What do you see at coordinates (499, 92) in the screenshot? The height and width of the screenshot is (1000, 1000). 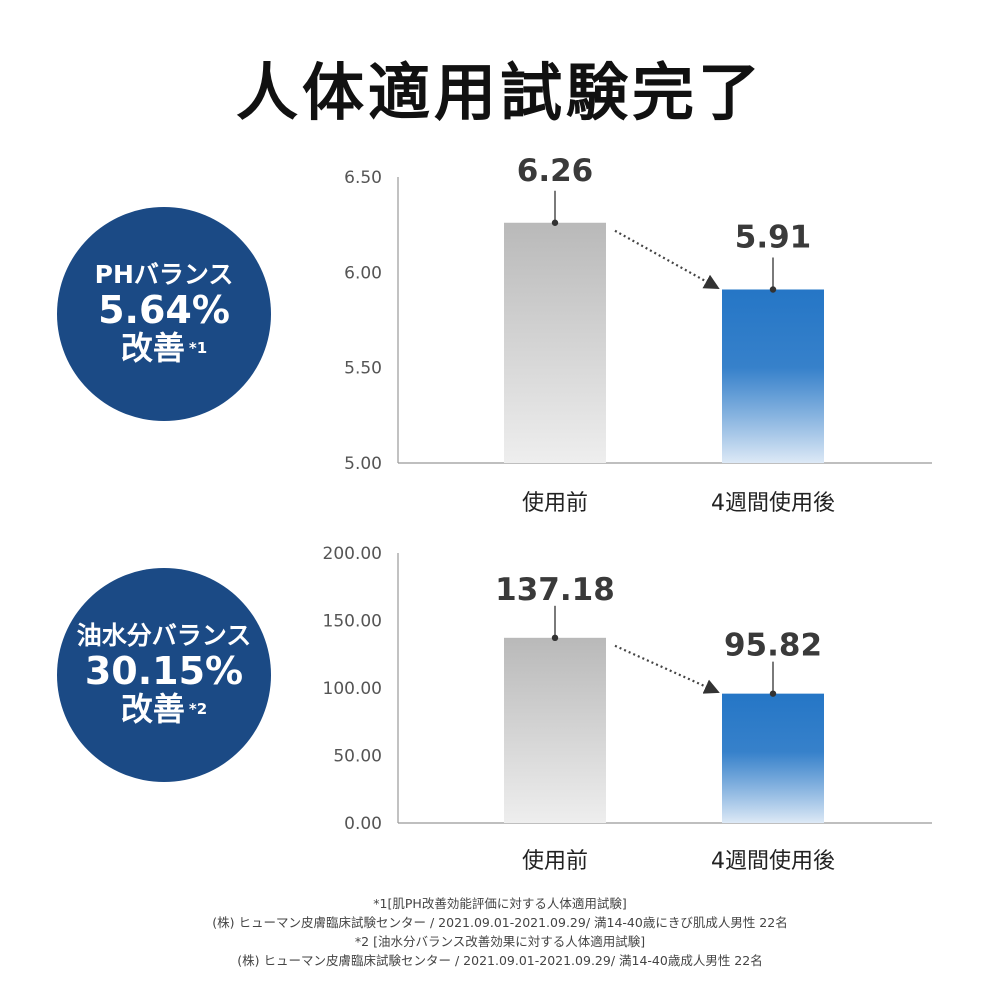 I see `page-title: 人体適用試験完了` at bounding box center [499, 92].